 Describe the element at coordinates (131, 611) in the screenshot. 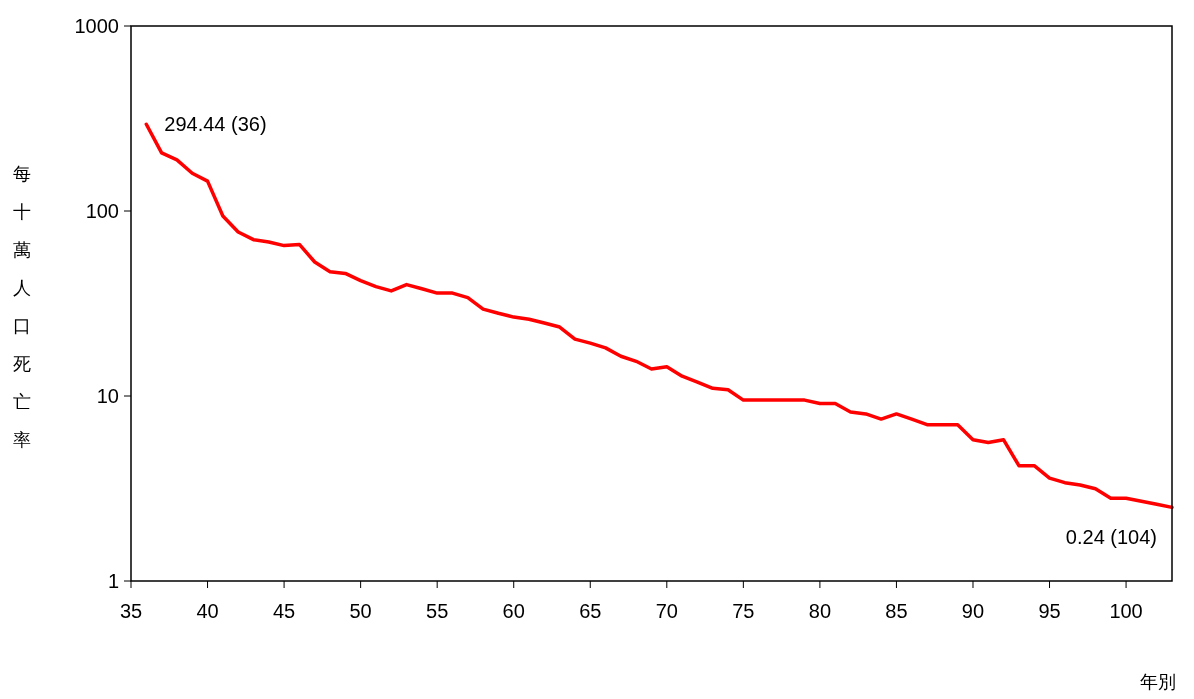

I see `x-tick-label: 35` at that location.